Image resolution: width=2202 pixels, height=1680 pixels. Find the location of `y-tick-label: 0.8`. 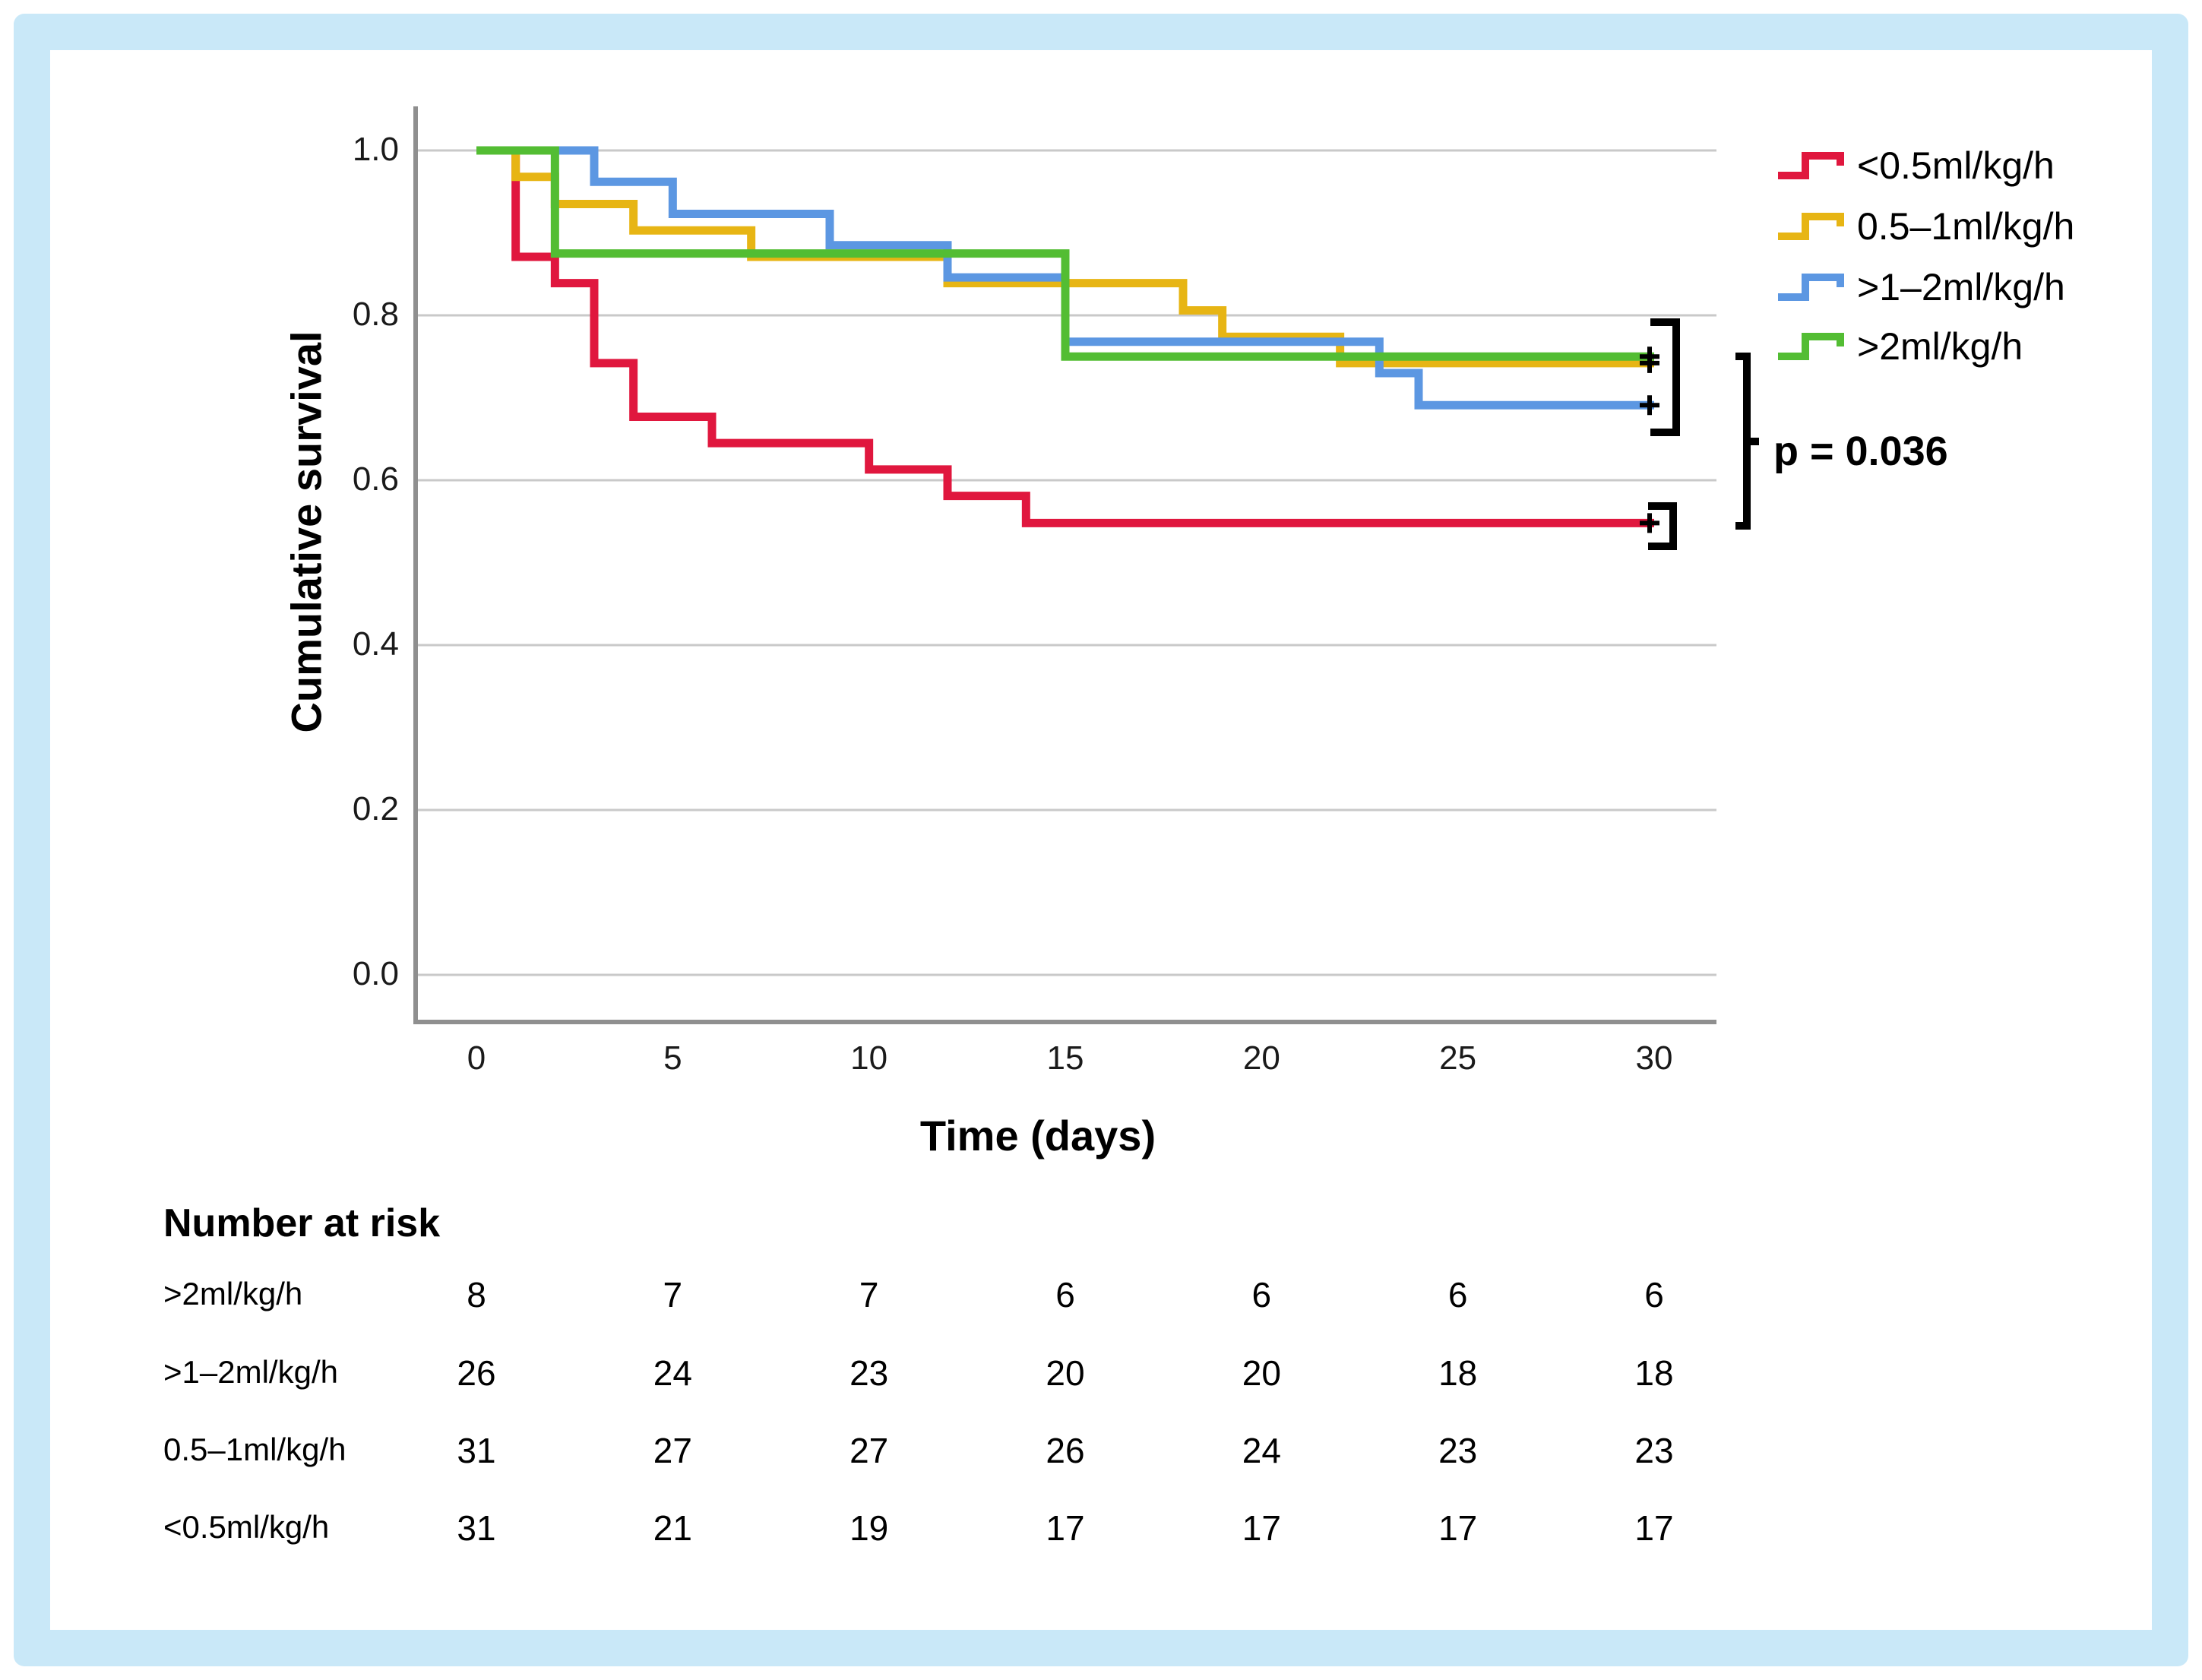

y-tick-label: 0.8 is located at coordinates (375, 314).